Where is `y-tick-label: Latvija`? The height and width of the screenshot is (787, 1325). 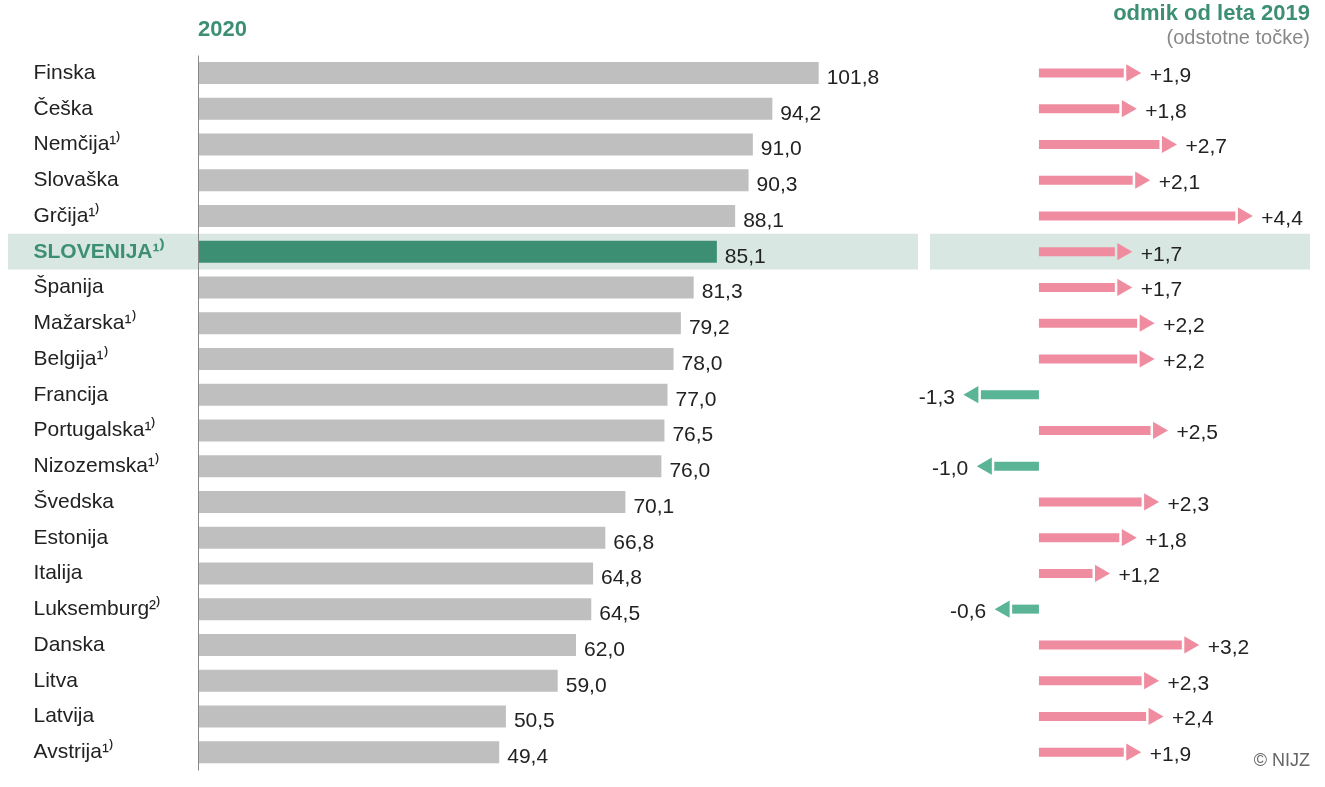 y-tick-label: Latvija is located at coordinates (64, 715).